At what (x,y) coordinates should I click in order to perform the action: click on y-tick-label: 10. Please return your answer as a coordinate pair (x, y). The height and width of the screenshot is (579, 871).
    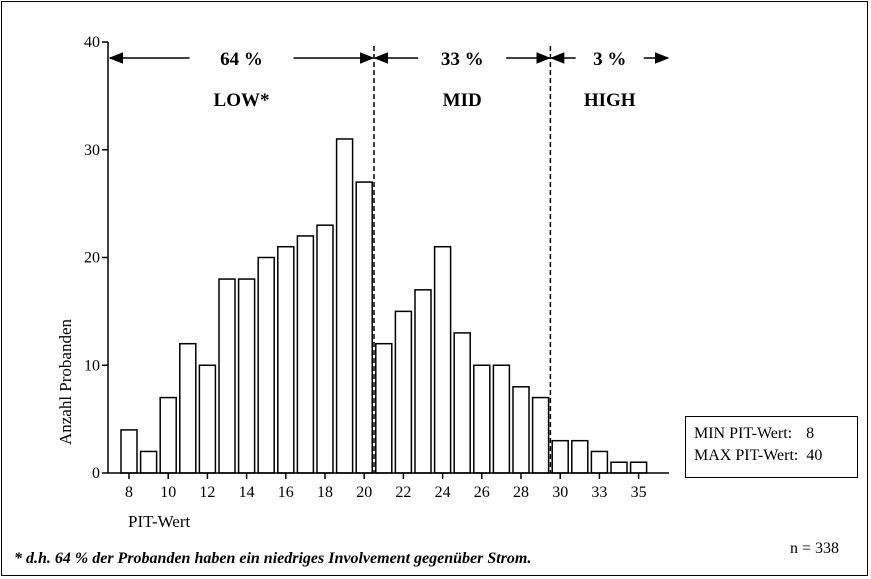
    Looking at the image, I should click on (92, 365).